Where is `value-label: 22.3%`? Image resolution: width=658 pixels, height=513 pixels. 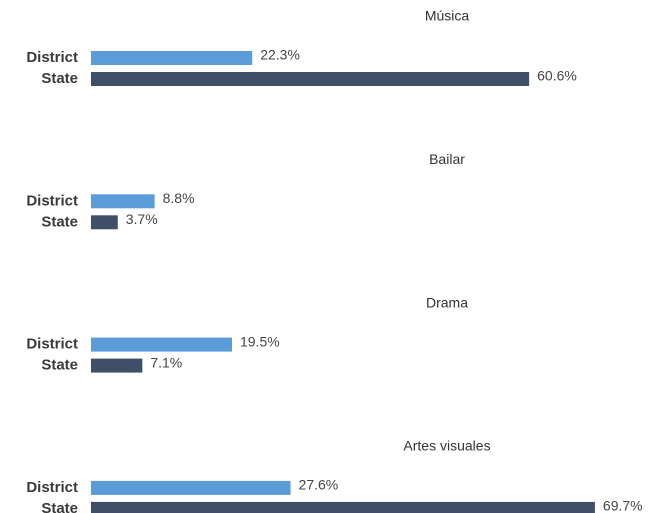 value-label: 22.3% is located at coordinates (280, 55).